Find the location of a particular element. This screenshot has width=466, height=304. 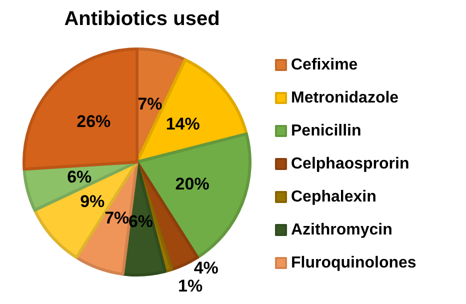

data-label: 20% is located at coordinates (192, 184).